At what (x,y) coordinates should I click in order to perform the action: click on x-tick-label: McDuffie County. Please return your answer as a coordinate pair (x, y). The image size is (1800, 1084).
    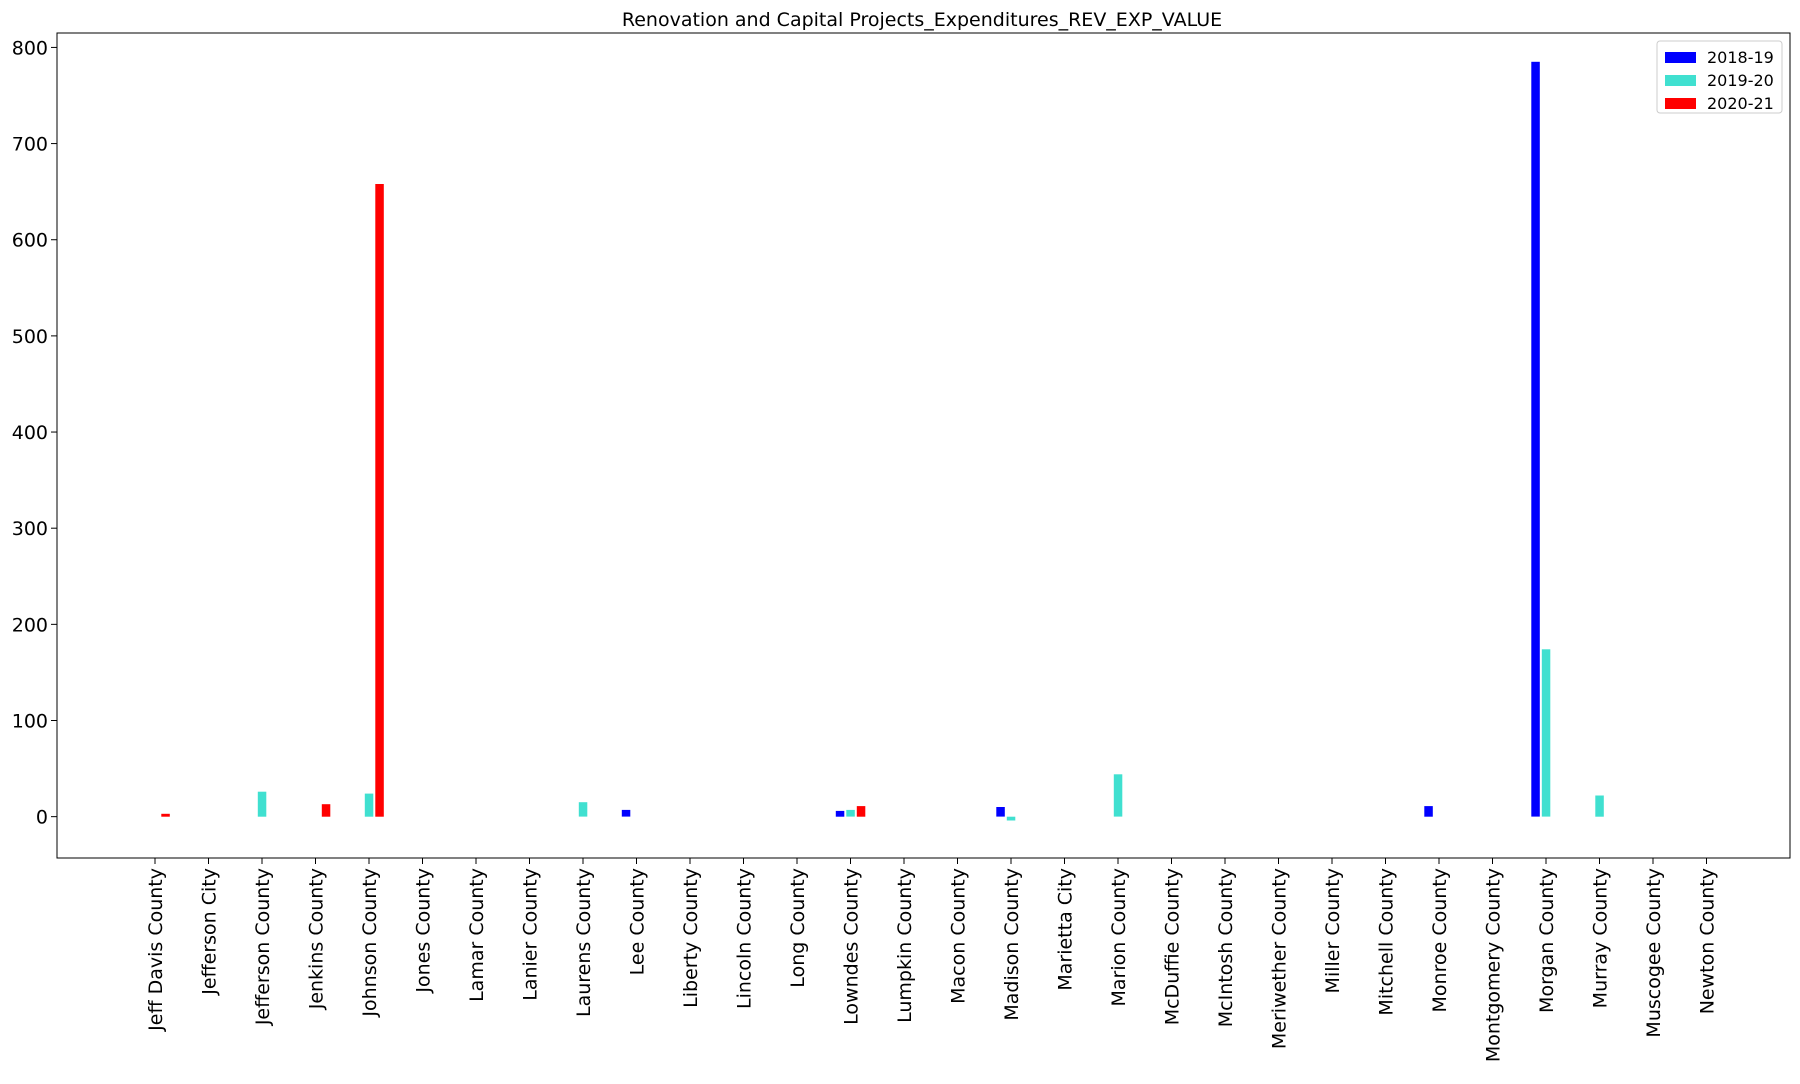
    Looking at the image, I should click on (1173, 946).